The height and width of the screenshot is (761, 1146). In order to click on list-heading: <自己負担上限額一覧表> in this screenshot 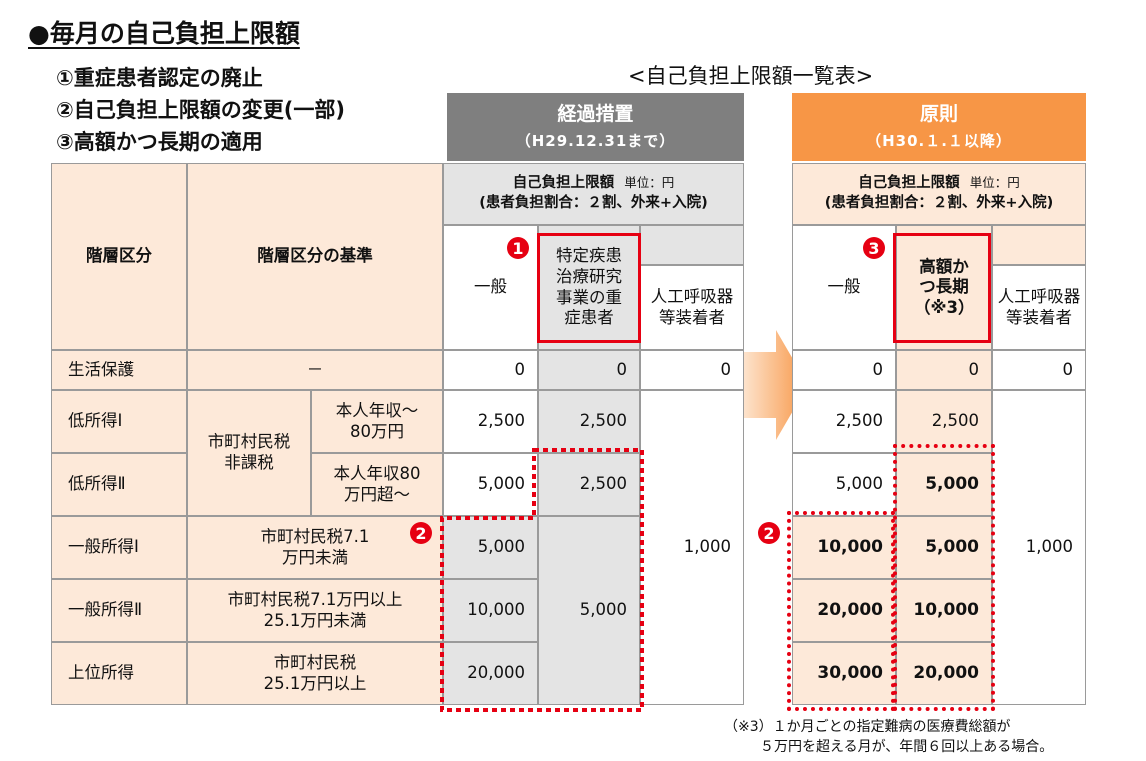, I will do `click(751, 76)`.